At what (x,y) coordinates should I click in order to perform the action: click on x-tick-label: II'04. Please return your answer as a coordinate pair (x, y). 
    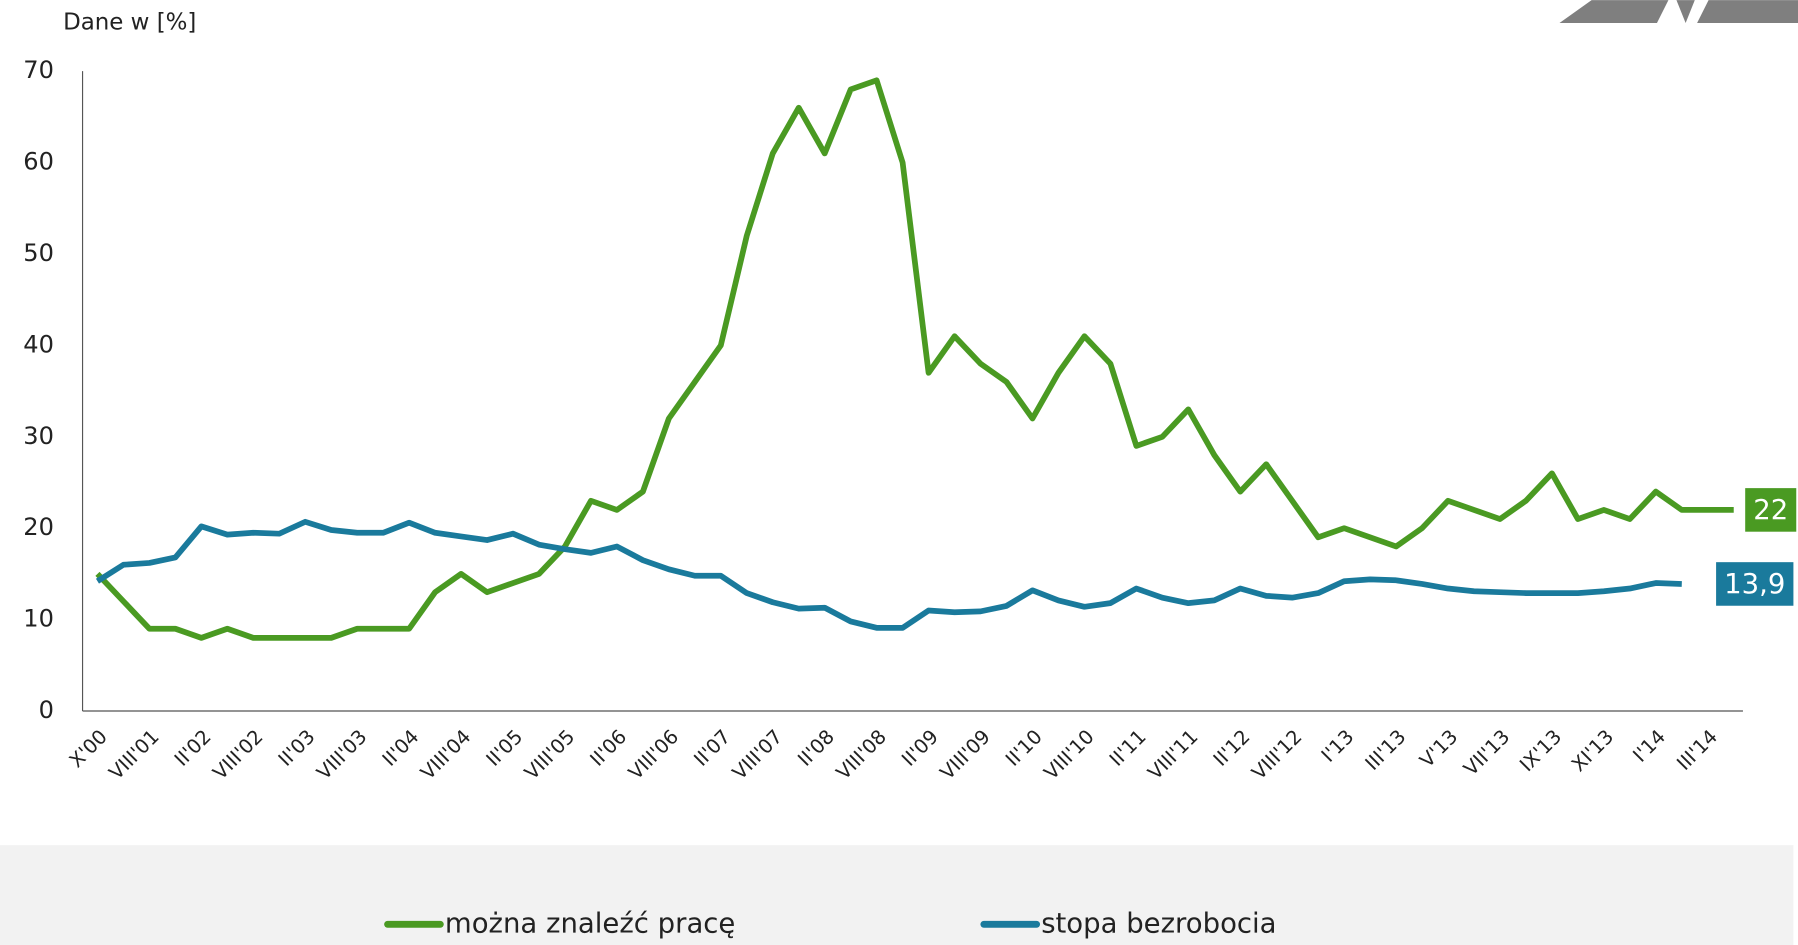
    Looking at the image, I should click on (401, 748).